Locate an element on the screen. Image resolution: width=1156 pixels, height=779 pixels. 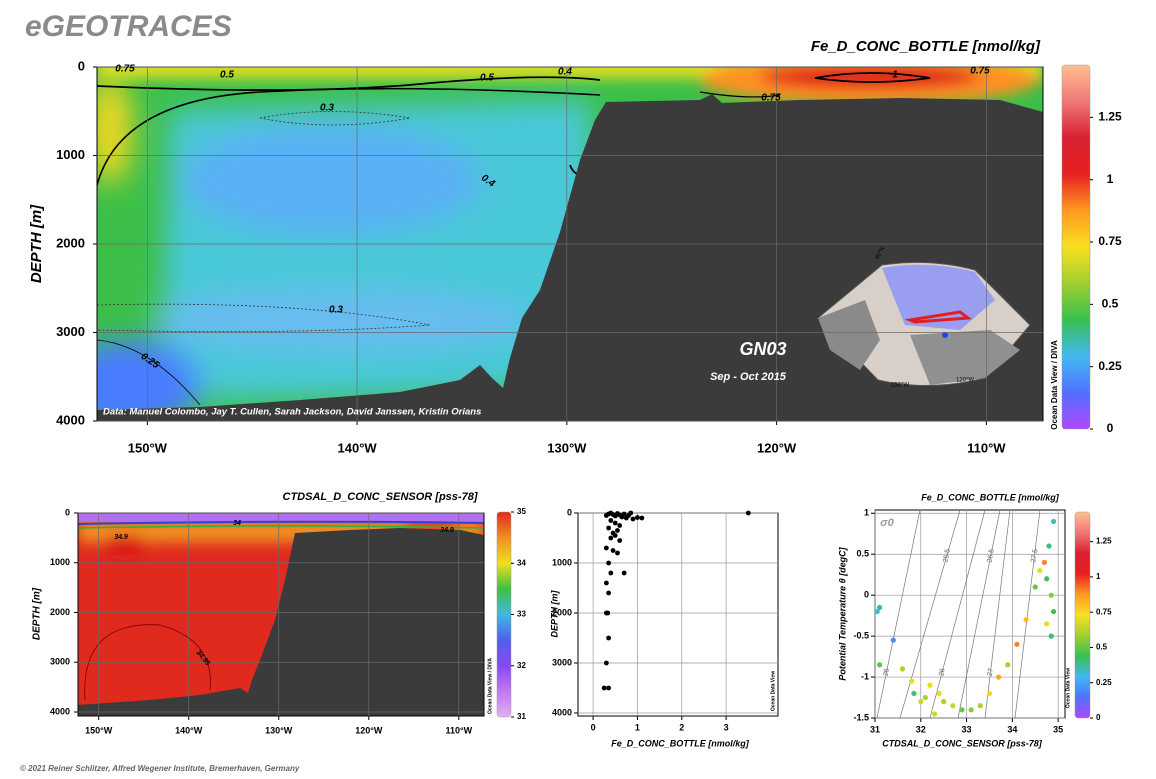
isopycnal-label: 27 is located at coordinates (991, 672).